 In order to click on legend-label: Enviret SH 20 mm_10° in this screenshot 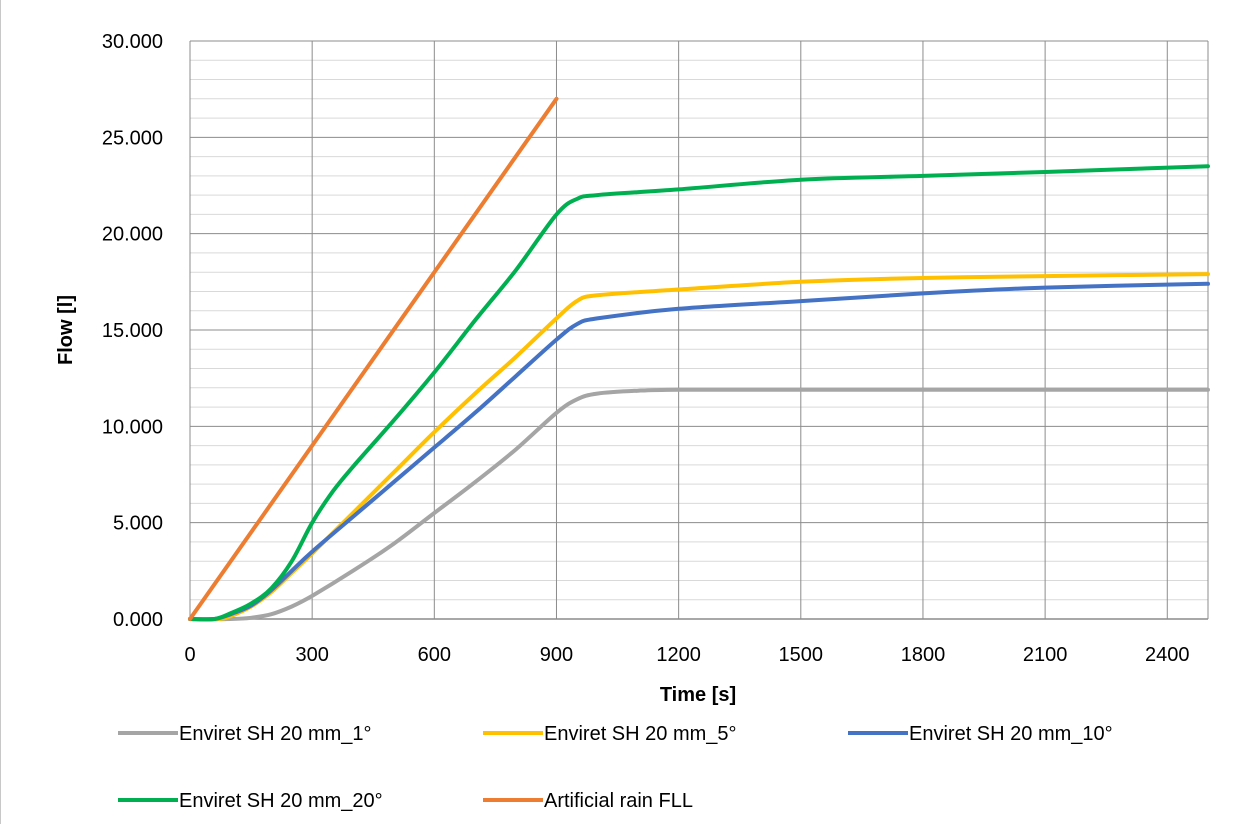, I will do `click(1011, 734)`.